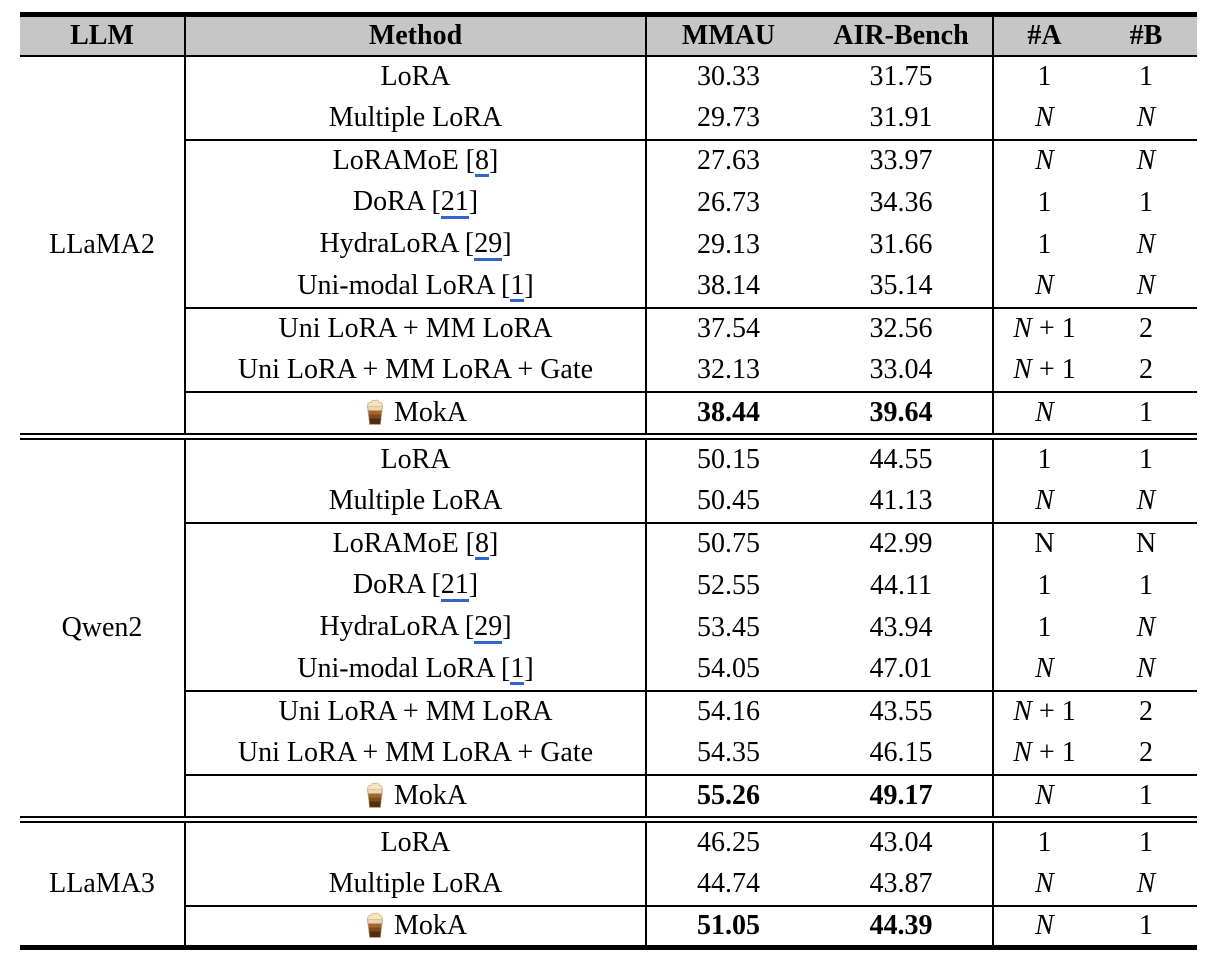 Image resolution: width=1208 pixels, height=964 pixels. What do you see at coordinates (103, 627) in the screenshot?
I see `llm-label-cell: Qwen2` at bounding box center [103, 627].